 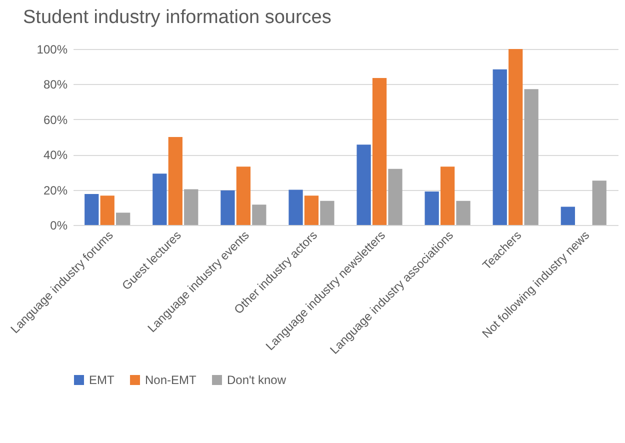 I want to click on legend-label: EMT, so click(x=102, y=380).